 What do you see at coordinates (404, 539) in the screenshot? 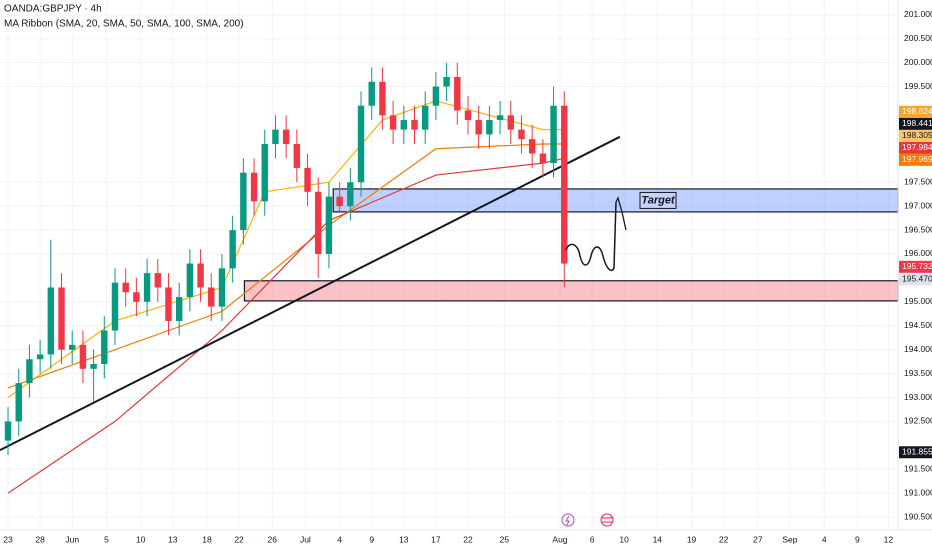
I see `x-tick-label: 13` at bounding box center [404, 539].